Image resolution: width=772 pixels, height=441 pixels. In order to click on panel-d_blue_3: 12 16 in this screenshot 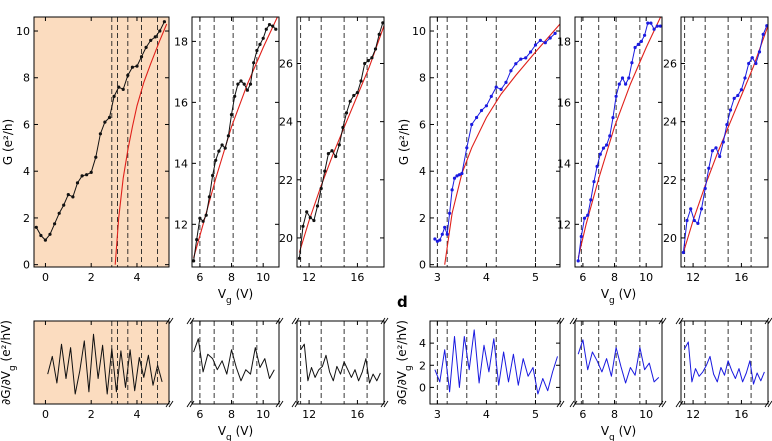, I will do `click(723, 369)`.